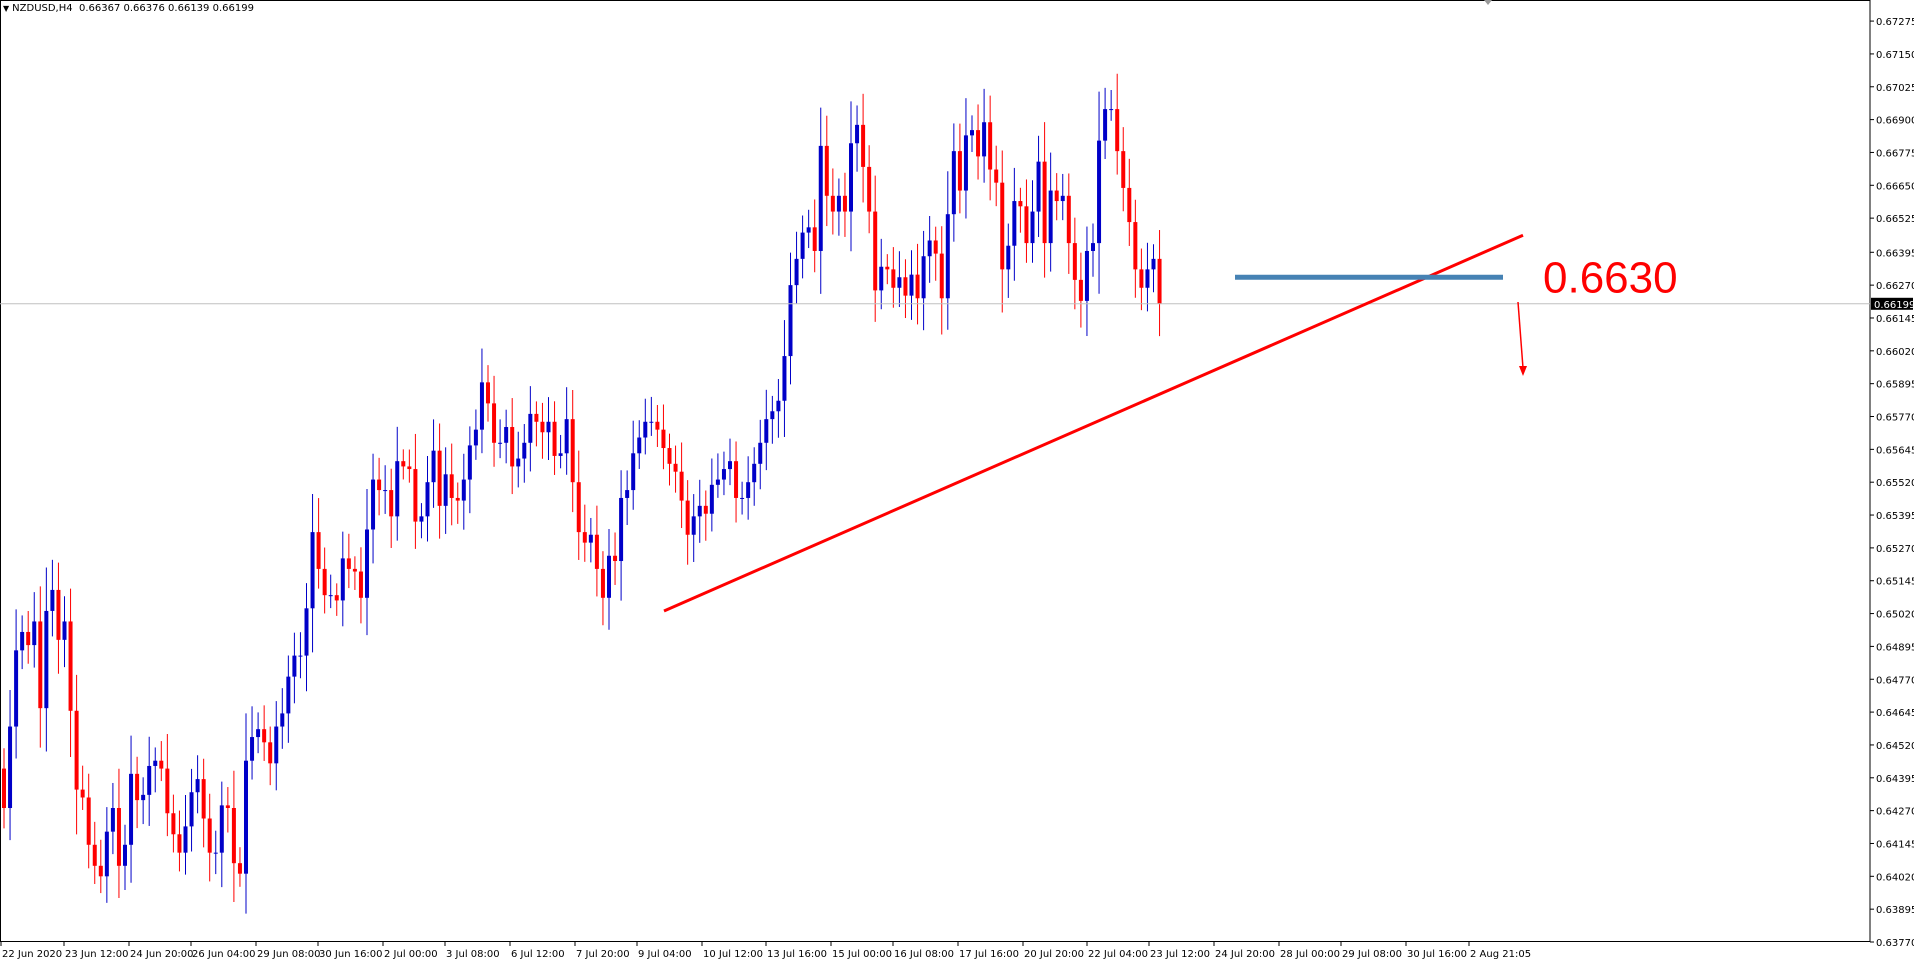  I want to click on x-tick-label: 10 Jul 12:00, so click(733, 954).